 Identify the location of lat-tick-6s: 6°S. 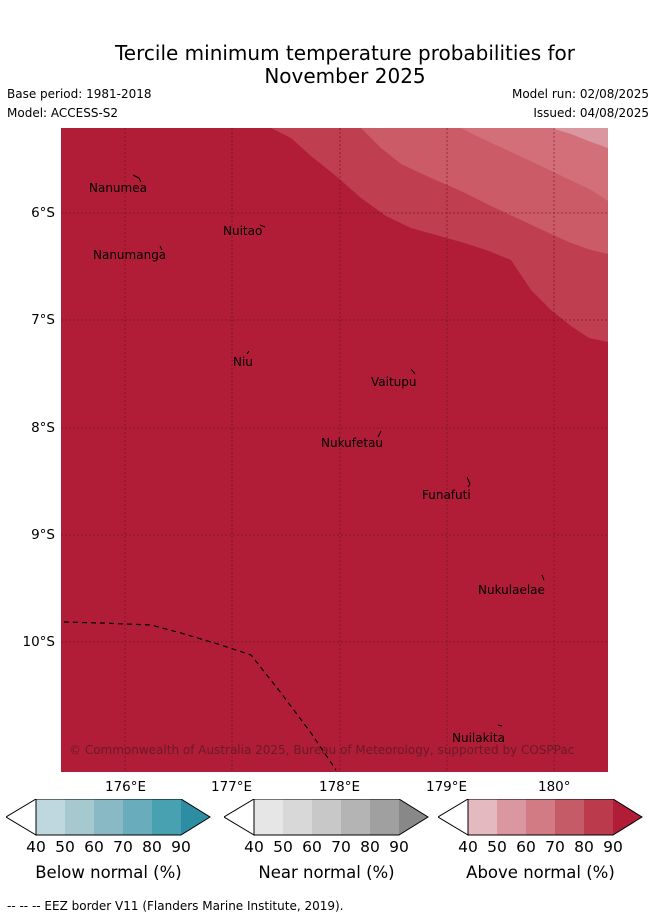
(43, 213).